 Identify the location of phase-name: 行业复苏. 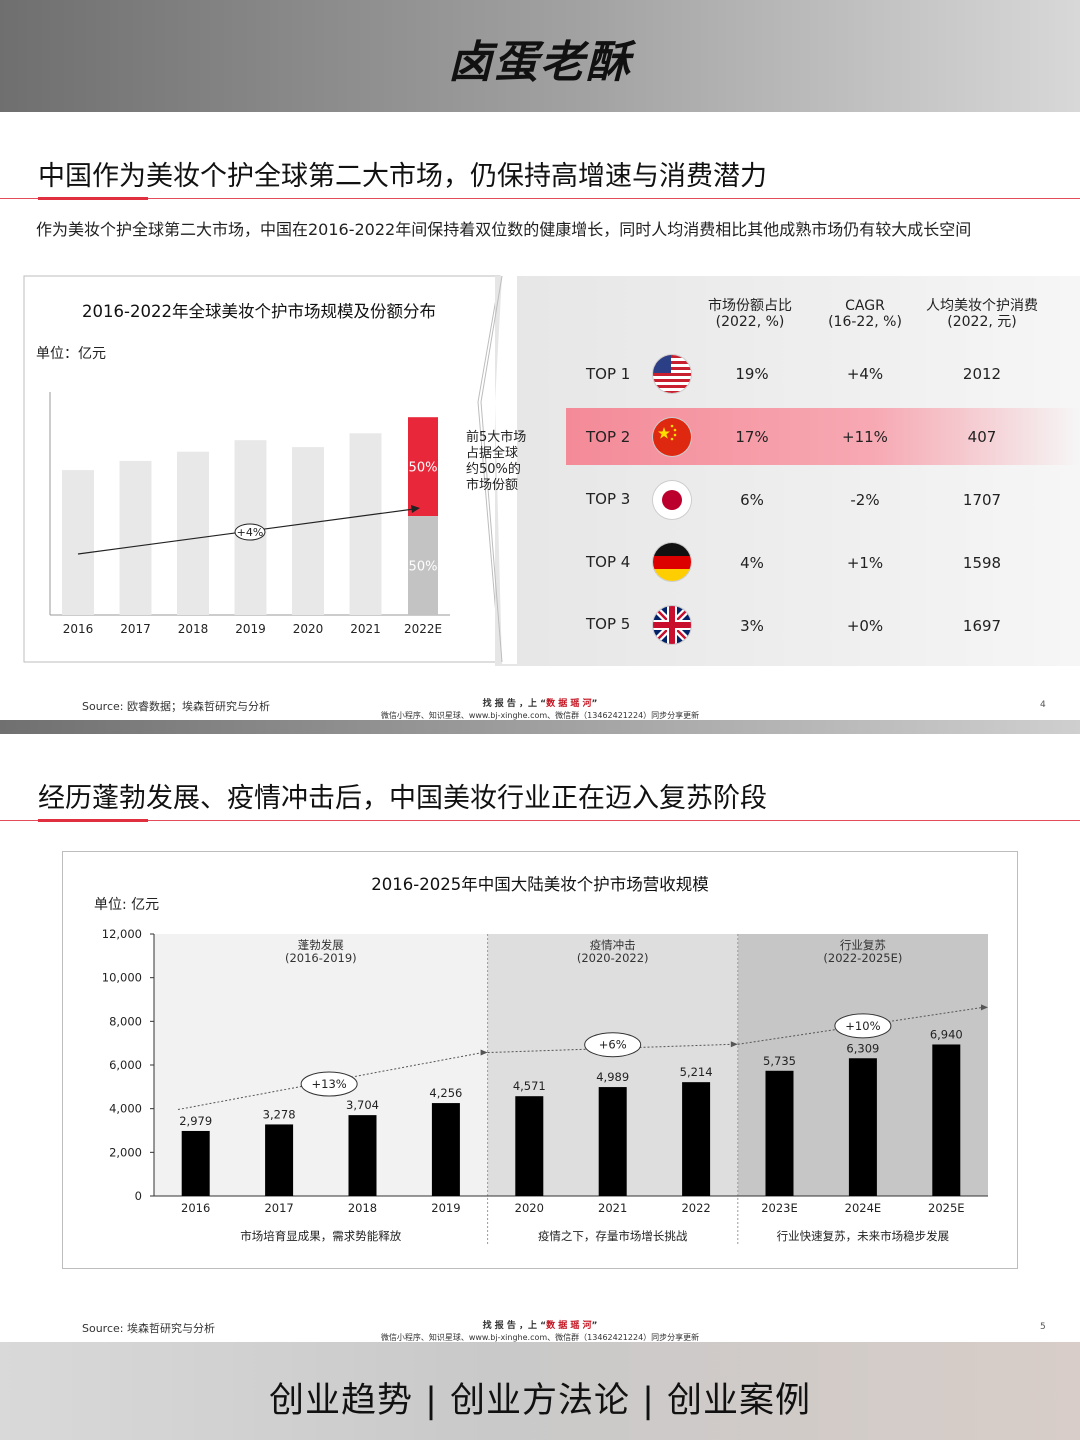
(863, 945).